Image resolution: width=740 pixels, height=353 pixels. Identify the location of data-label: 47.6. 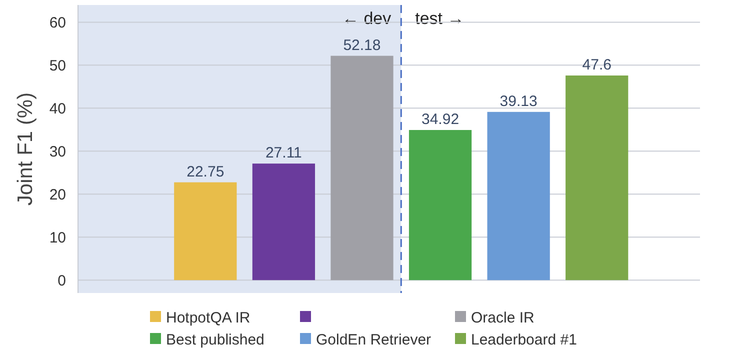
(597, 65).